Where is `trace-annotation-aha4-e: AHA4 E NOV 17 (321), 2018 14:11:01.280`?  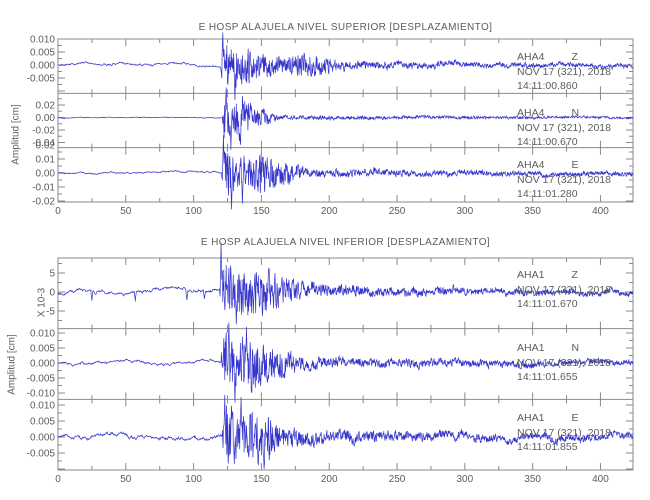 trace-annotation-aha4-e: AHA4 E NOV 17 (321), 2018 14:11:01.280 is located at coordinates (564, 180).